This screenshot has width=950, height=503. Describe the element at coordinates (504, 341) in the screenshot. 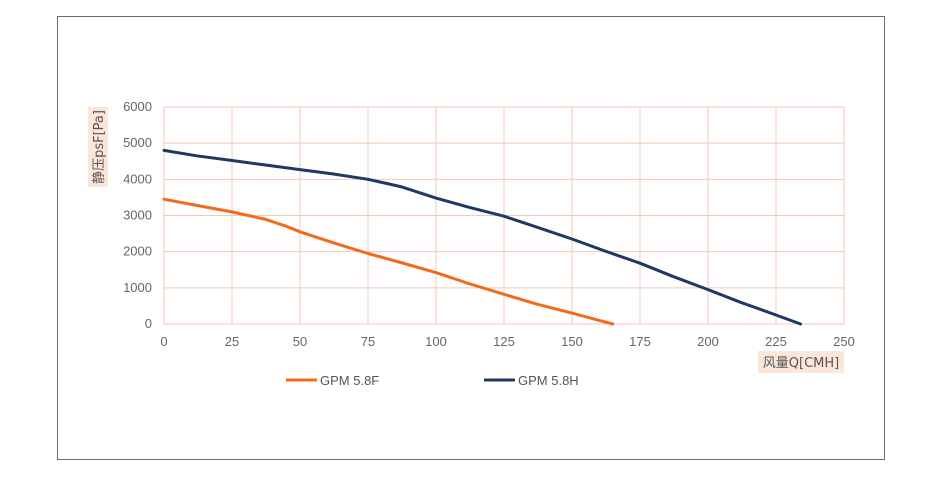

I see `x-tick-label: 125` at that location.